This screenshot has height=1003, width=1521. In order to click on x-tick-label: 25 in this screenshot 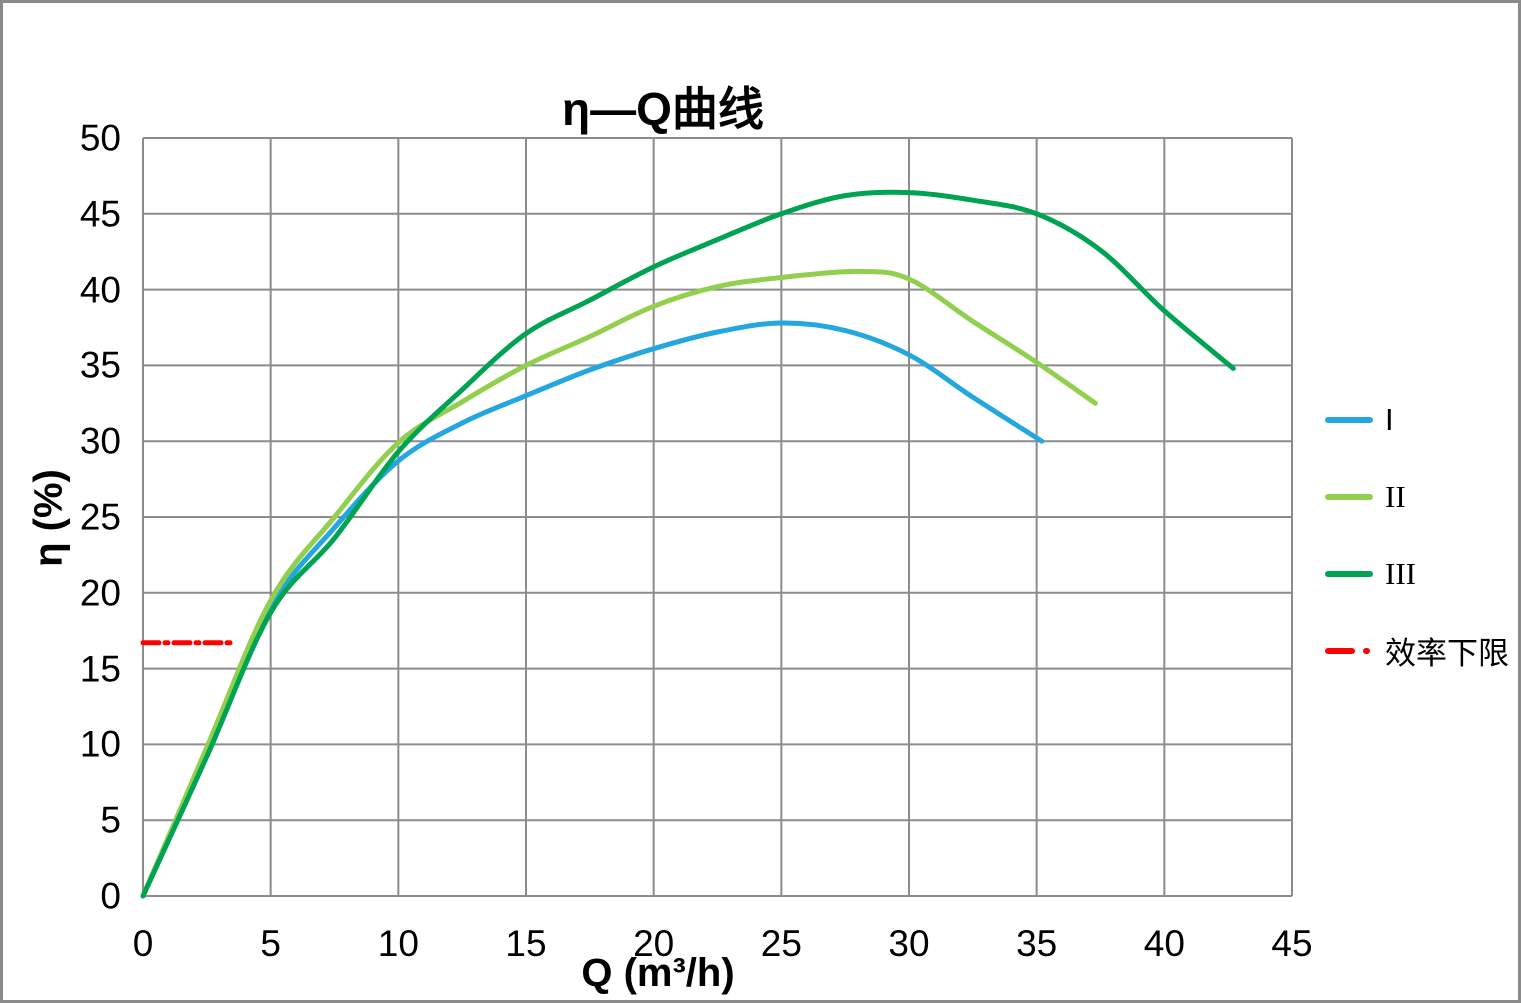, I will do `click(781, 943)`.